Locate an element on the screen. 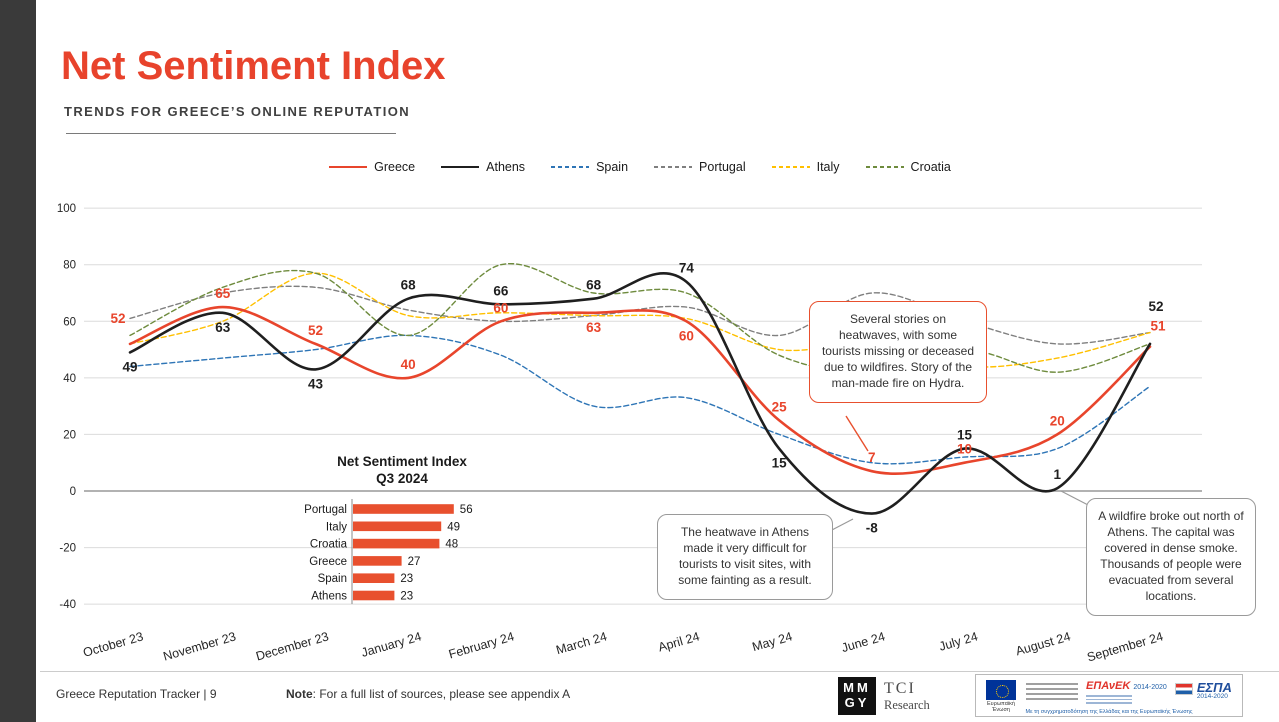 This screenshot has width=1279, height=722. legend-label-athens: Athens is located at coordinates (506, 167).